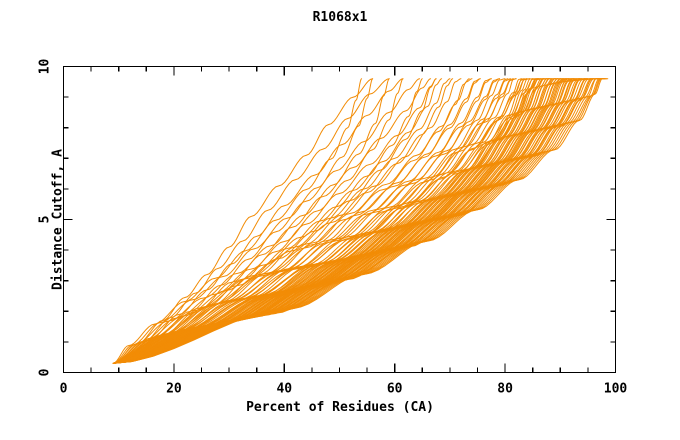 The width and height of the screenshot is (680, 440). What do you see at coordinates (58, 219) in the screenshot?
I see `y-axis-label: Distance Cutoff, A` at bounding box center [58, 219].